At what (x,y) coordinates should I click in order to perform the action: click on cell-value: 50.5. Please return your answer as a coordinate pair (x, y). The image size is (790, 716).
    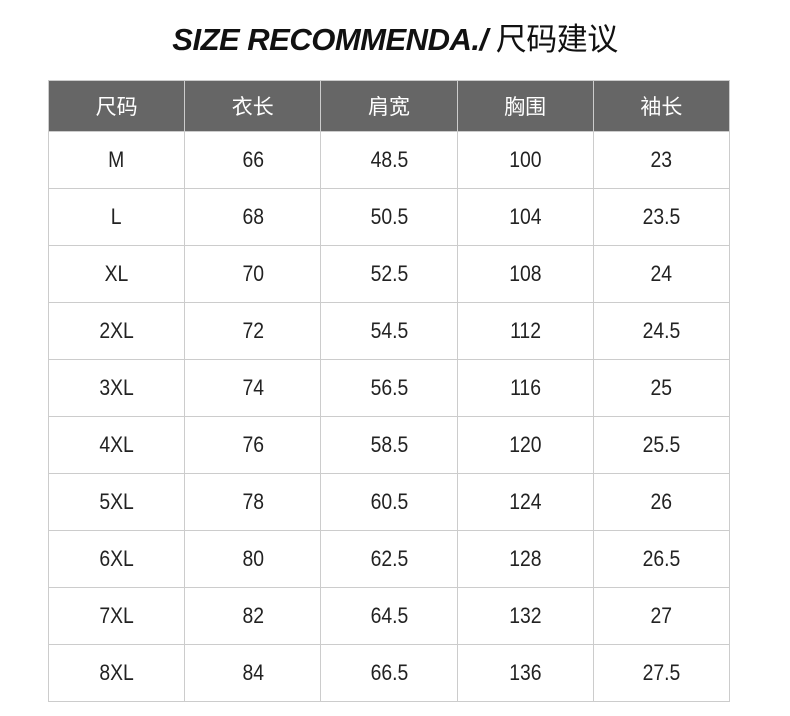
    Looking at the image, I should click on (389, 216).